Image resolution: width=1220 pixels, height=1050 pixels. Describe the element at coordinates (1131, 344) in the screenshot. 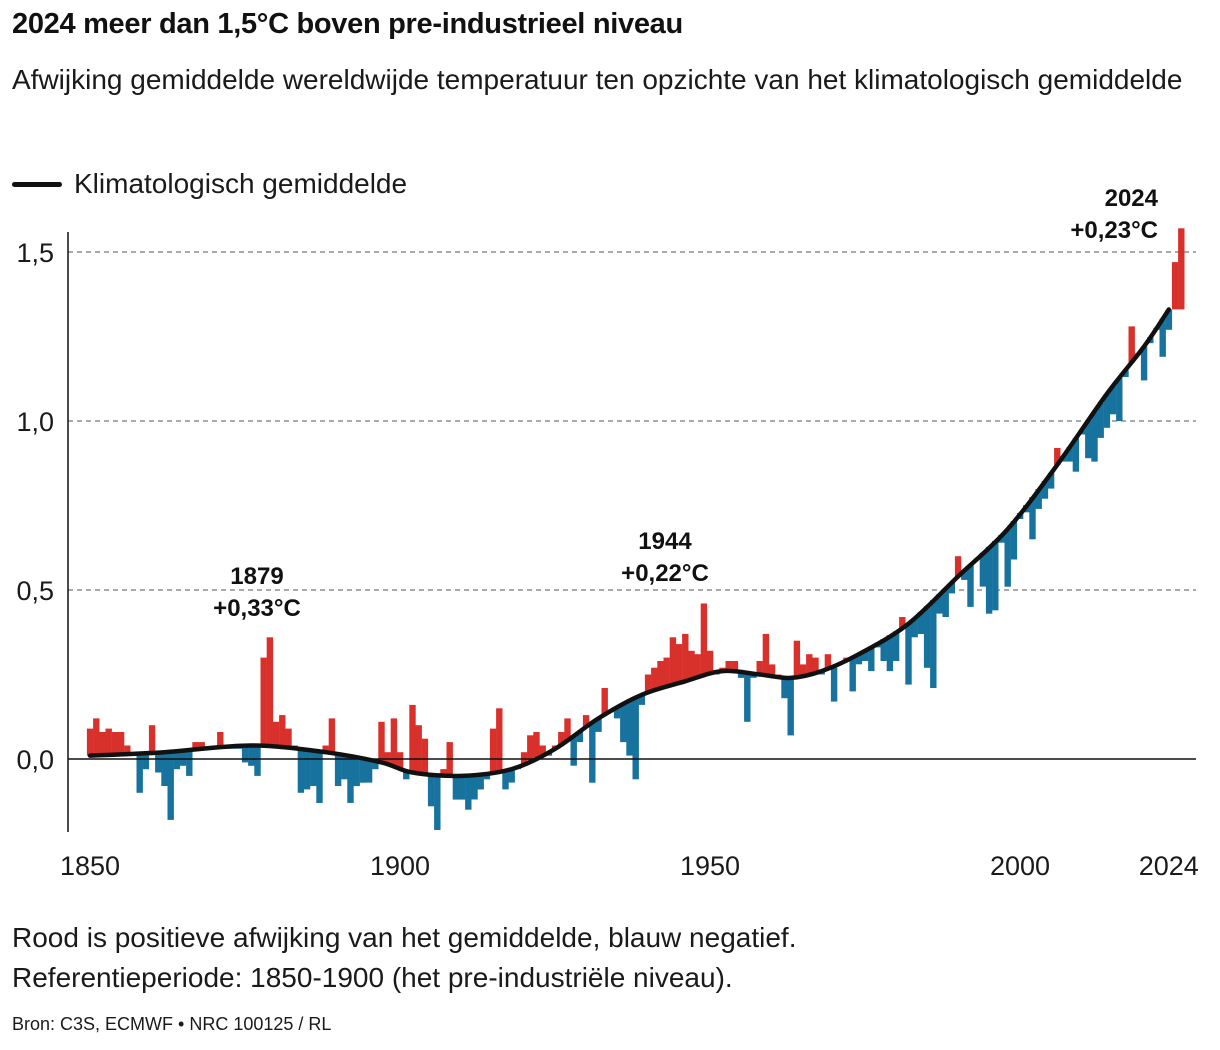

I see `bar-2018` at that location.